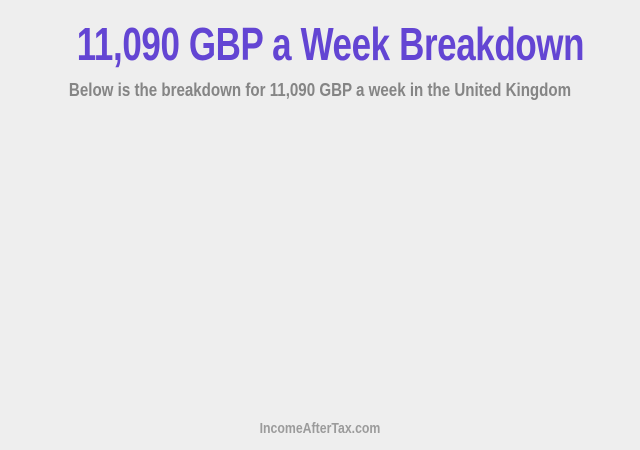 The width and height of the screenshot is (640, 450). I want to click on page-title: 11,090 GBP a Week Breakdown, so click(330, 44).